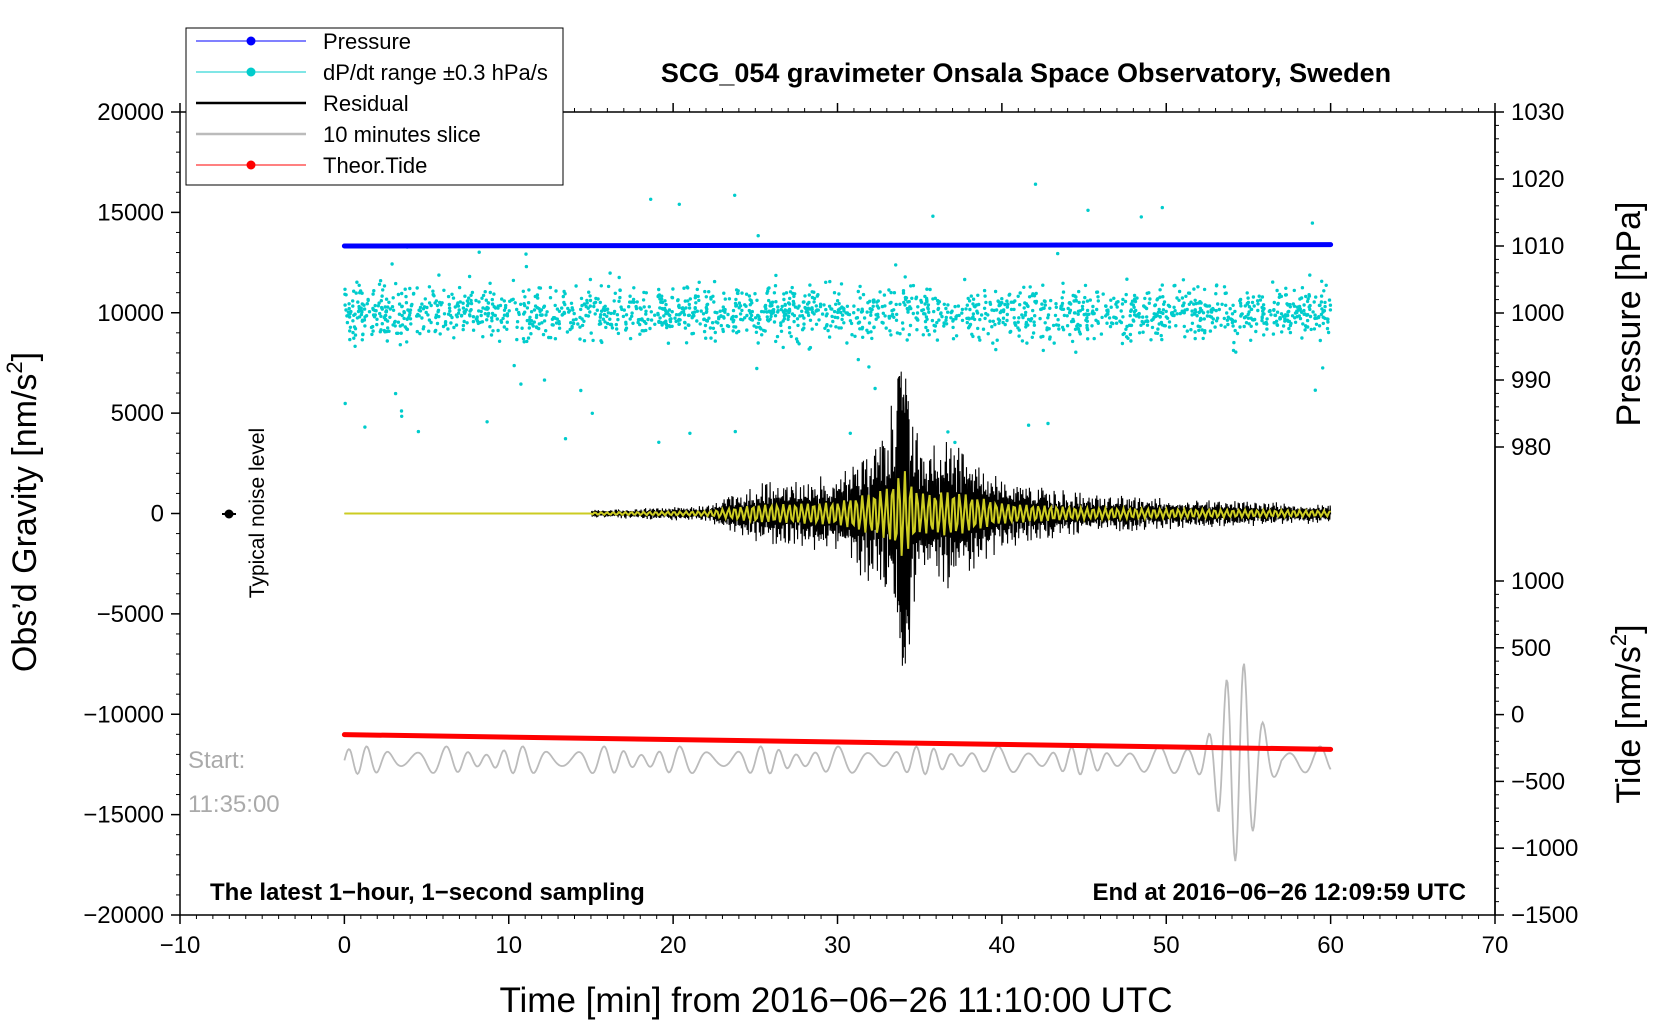 The width and height of the screenshot is (1676, 1020). Describe the element at coordinates (402, 134) in the screenshot. I see `legend-label: 10 minutes slice` at that location.